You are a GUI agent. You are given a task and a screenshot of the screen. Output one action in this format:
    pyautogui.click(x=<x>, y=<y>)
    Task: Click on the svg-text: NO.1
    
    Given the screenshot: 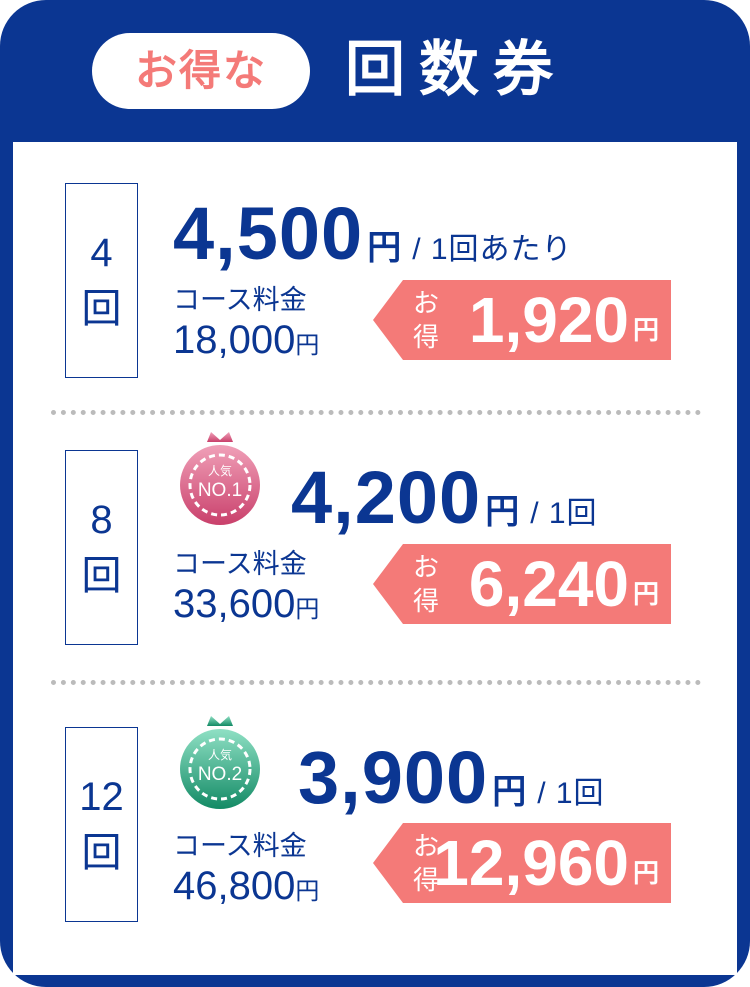 What is the action you would take?
    pyautogui.click(x=220, y=490)
    